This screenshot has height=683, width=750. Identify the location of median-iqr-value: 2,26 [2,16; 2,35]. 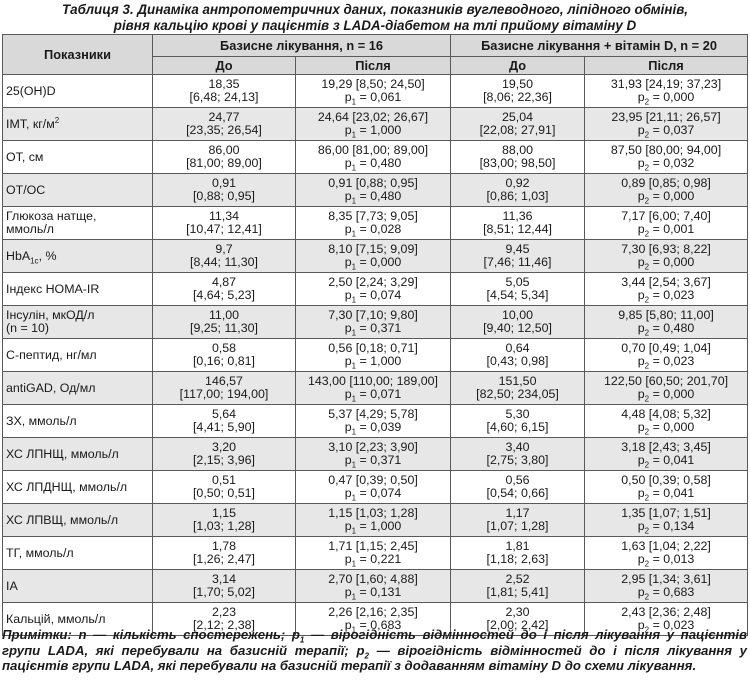
(373, 612).